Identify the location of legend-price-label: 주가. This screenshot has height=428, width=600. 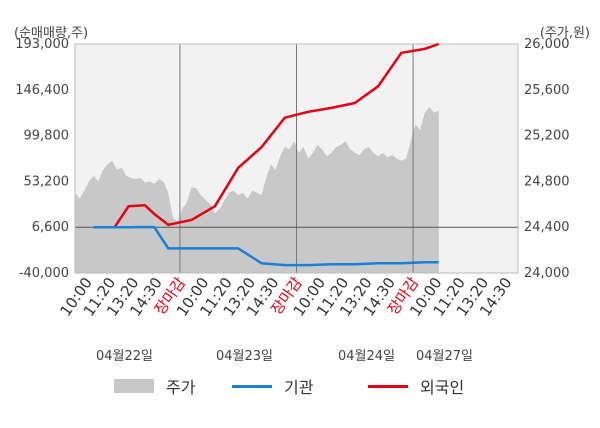
(181, 387).